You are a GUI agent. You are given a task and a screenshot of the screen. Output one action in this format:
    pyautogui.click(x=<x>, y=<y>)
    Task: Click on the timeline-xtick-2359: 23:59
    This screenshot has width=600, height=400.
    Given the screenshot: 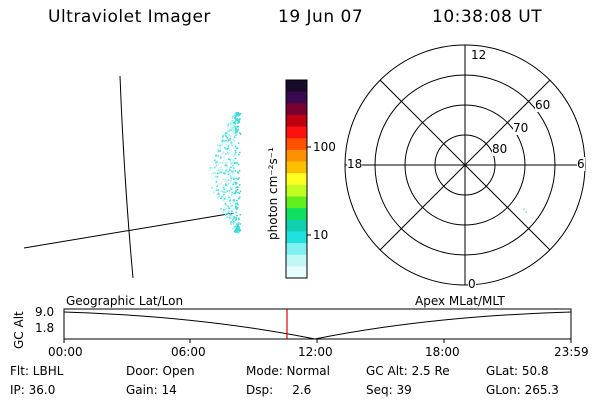 What is the action you would take?
    pyautogui.click(x=571, y=352)
    